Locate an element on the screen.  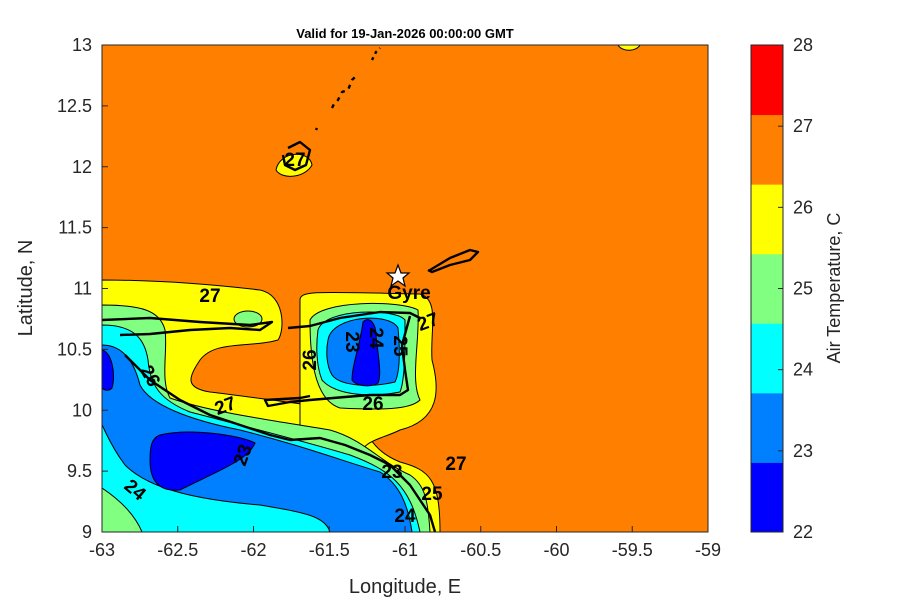
coastline-grenada is located at coordinates (296, 156).